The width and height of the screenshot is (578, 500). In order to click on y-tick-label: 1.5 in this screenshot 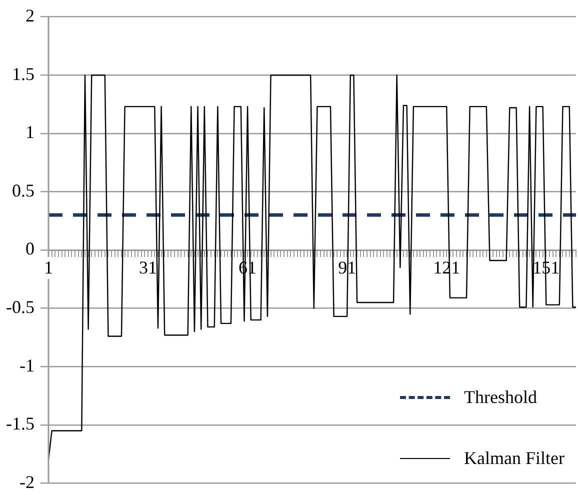, I will do `click(23, 74)`.